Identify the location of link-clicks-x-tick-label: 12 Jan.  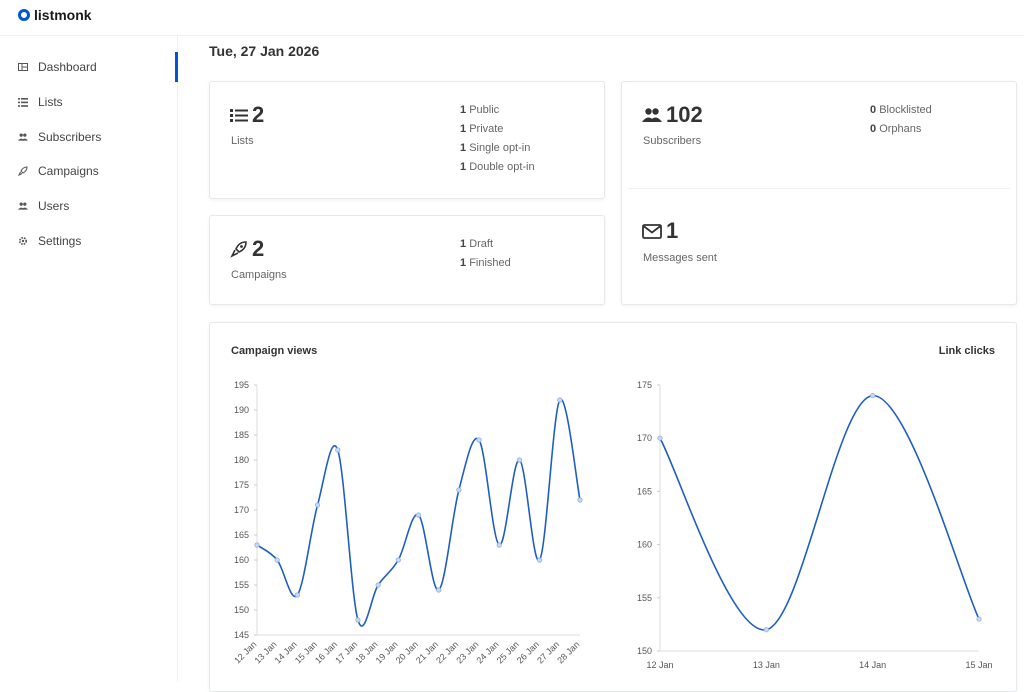
(659, 665).